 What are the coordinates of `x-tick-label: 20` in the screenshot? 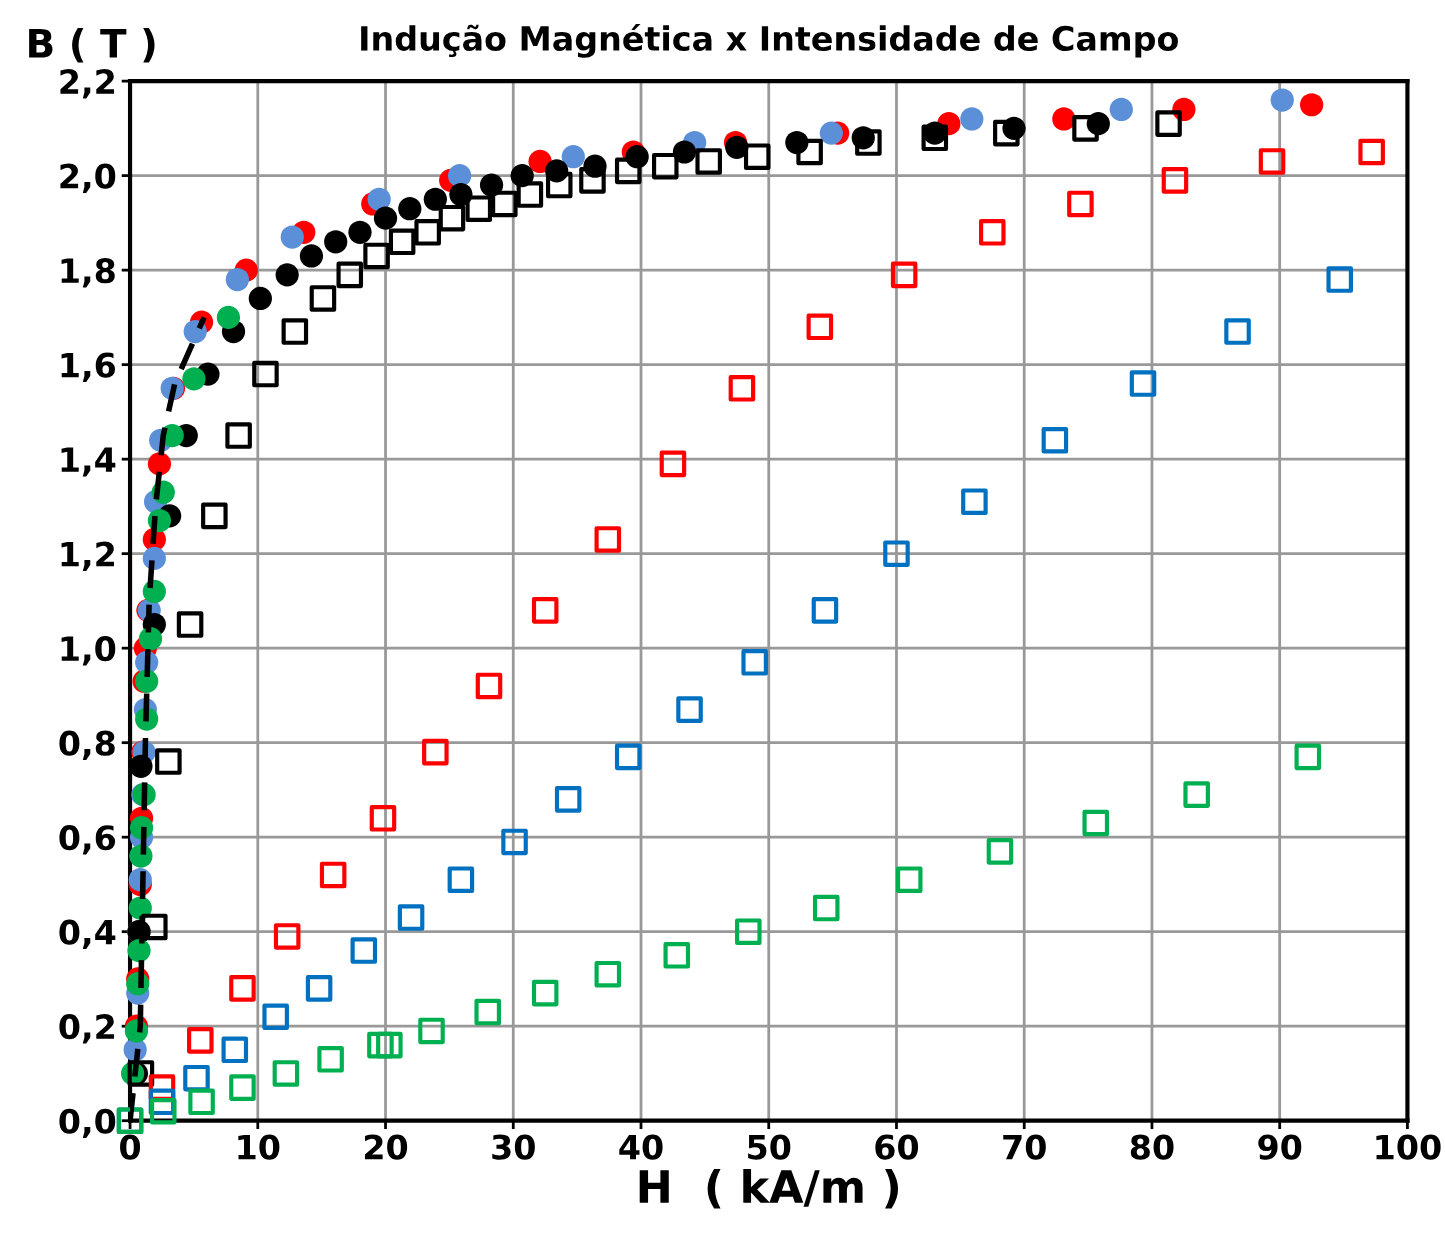 It's located at (386, 1147).